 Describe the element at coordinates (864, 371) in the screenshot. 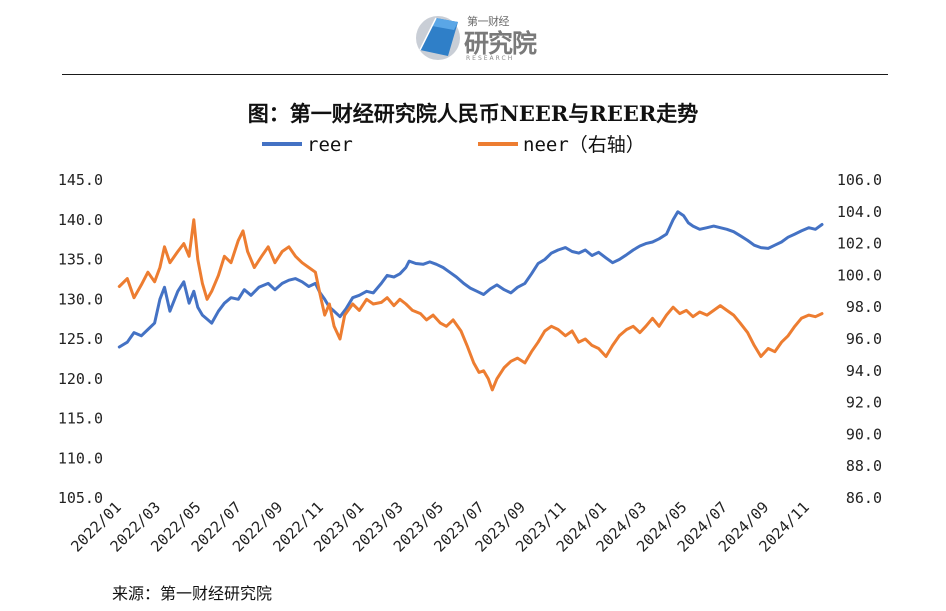

I see `y-right-tick-label: 94.0` at that location.